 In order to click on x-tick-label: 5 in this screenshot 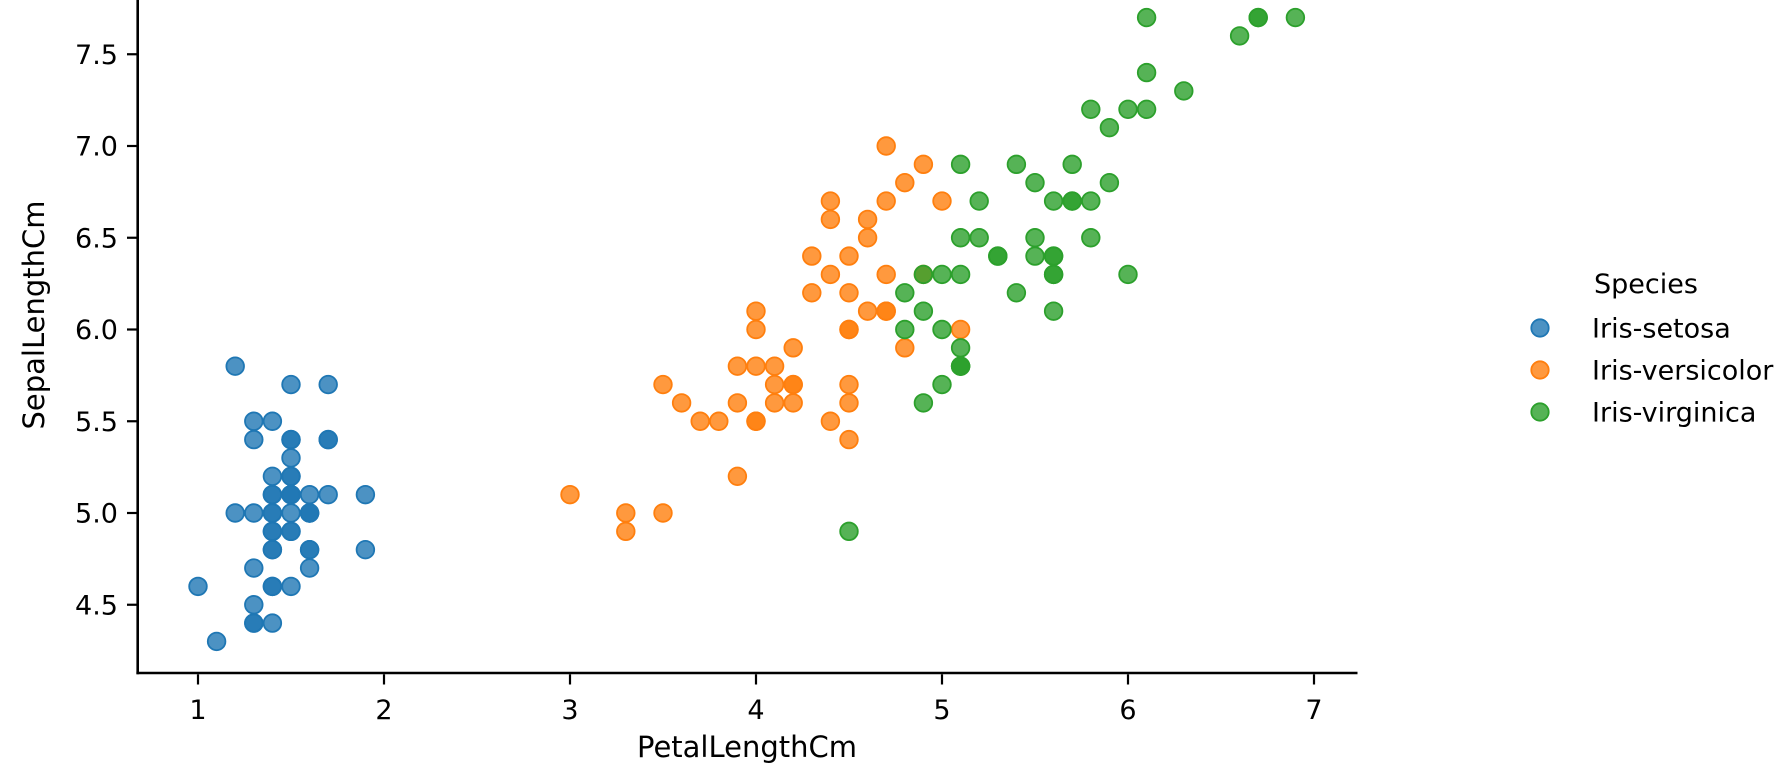, I will do `click(941, 710)`.